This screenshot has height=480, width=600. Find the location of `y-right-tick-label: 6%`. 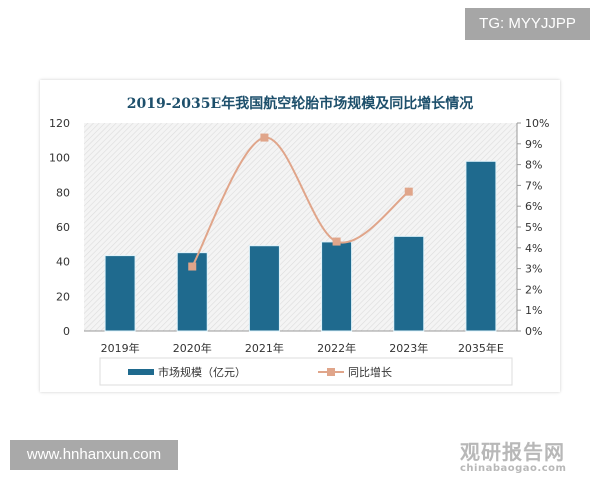

y-right-tick-label: 6% is located at coordinates (533, 206).